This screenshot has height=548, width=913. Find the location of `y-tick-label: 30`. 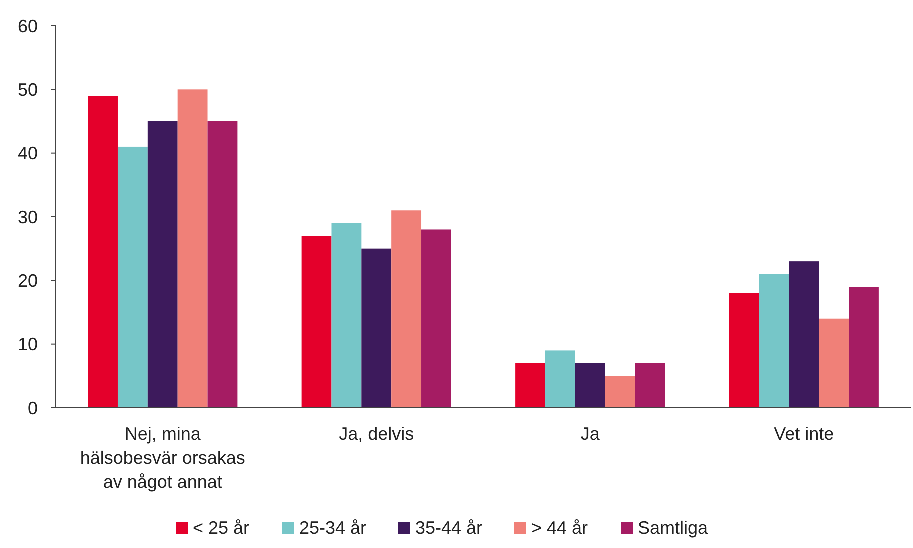

y-tick-label: 30 is located at coordinates (28, 217).